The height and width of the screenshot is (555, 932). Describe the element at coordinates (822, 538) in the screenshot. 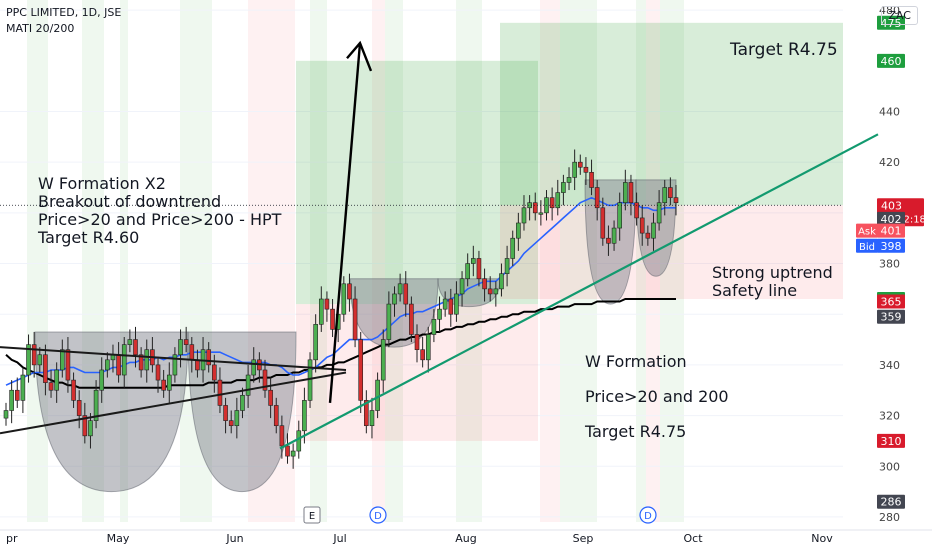

I see `x-tick-label: Nov` at that location.